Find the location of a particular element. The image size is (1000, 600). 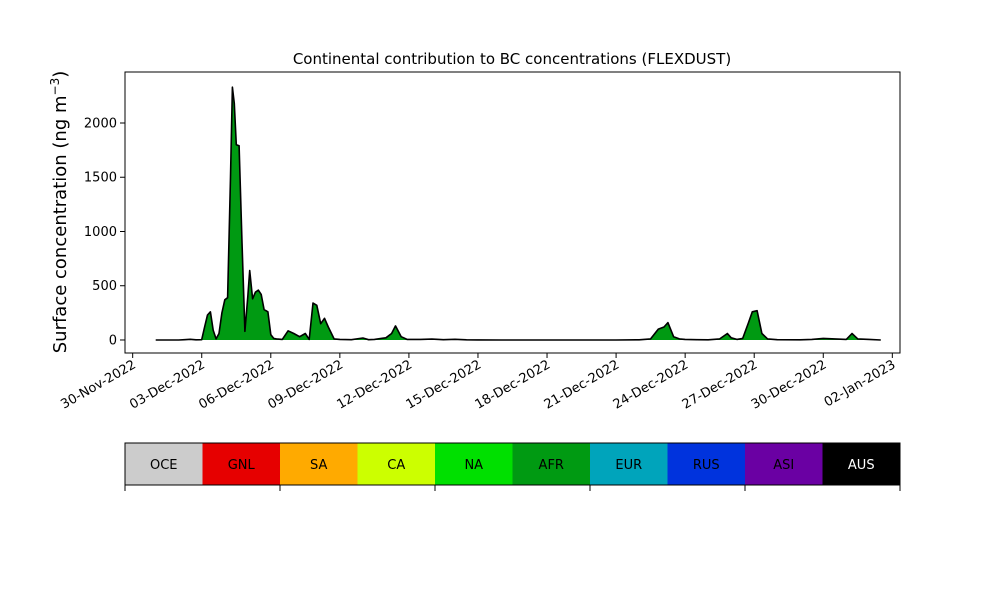

legend-label-sa: SA is located at coordinates (318, 465).